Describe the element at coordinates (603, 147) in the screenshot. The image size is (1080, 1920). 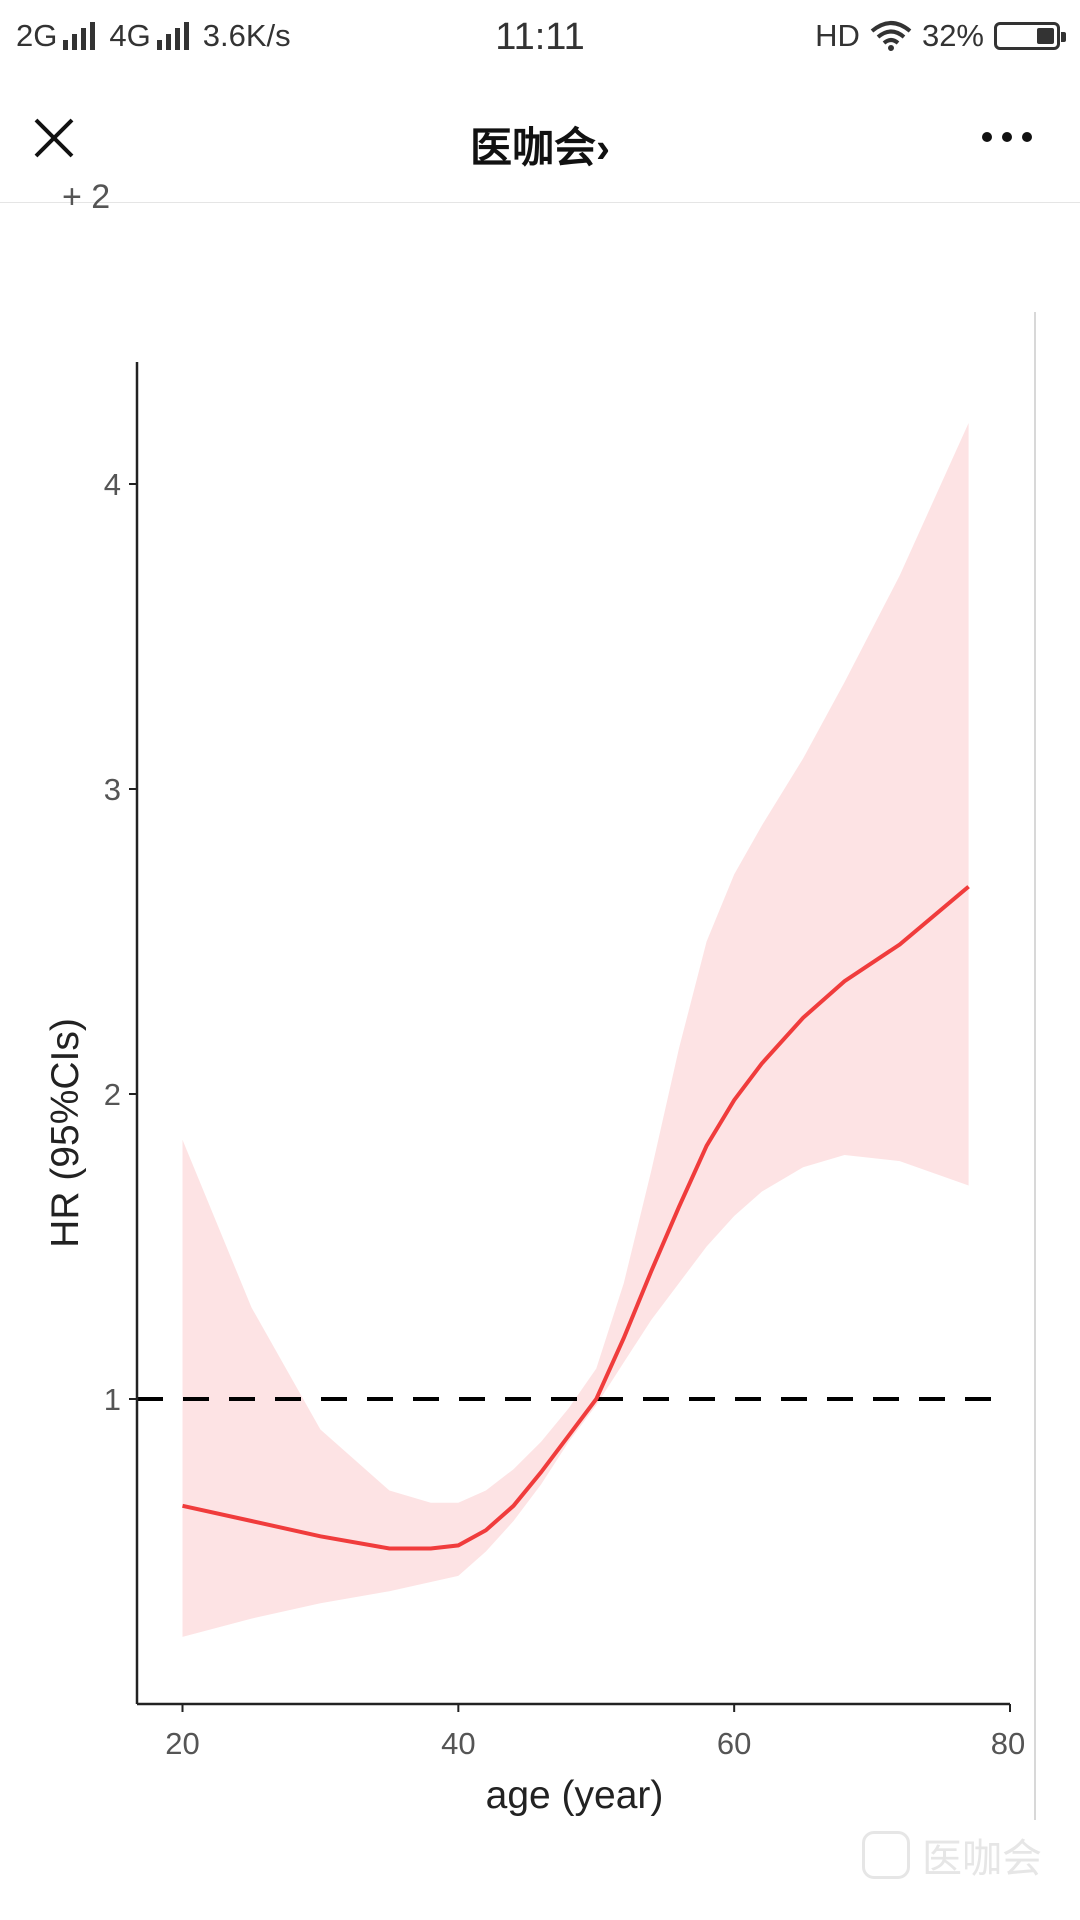
I see `chevron-right-icon: ›` at that location.